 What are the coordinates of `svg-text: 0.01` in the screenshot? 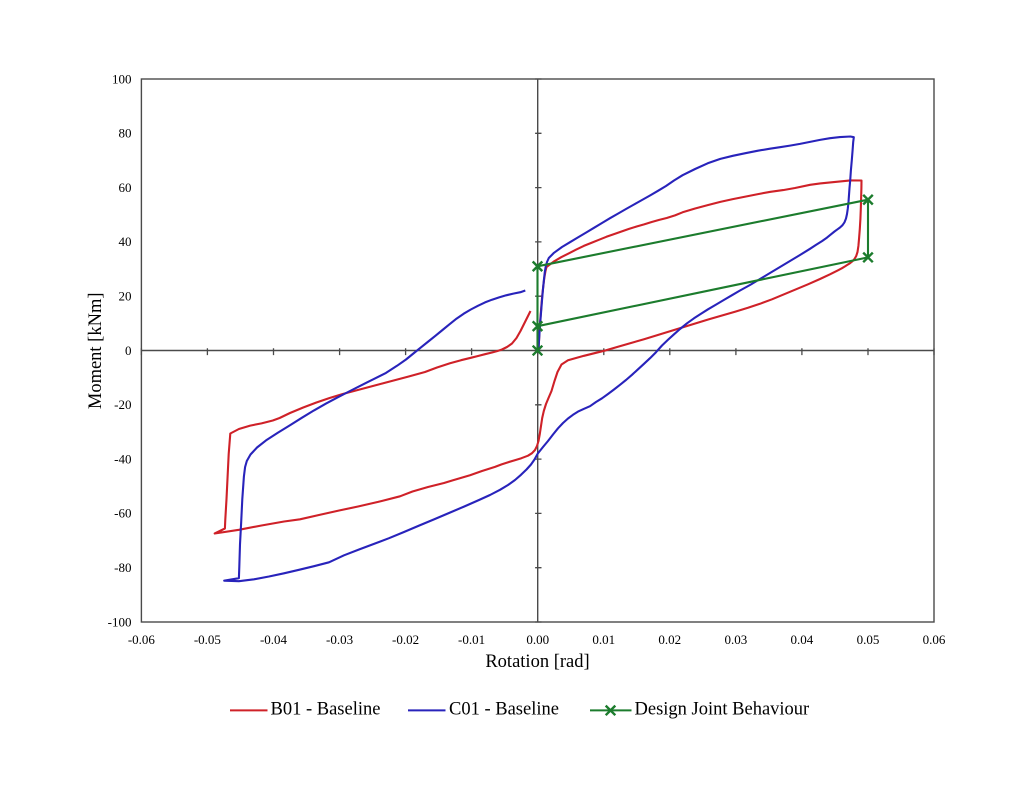 It's located at (603, 639).